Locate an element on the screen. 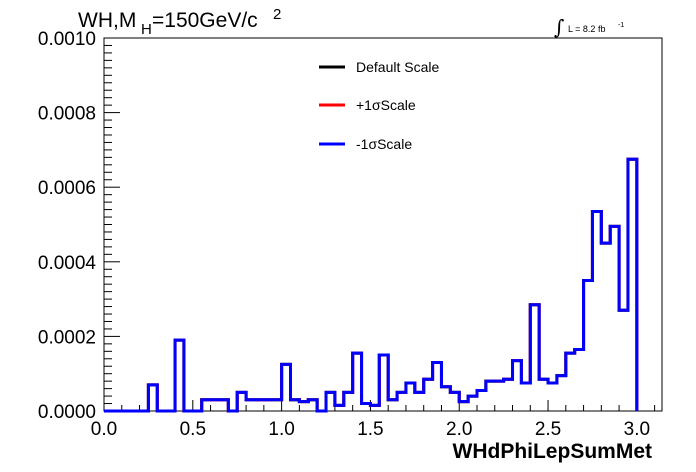  x-tick-label: 0.5 is located at coordinates (193, 429).